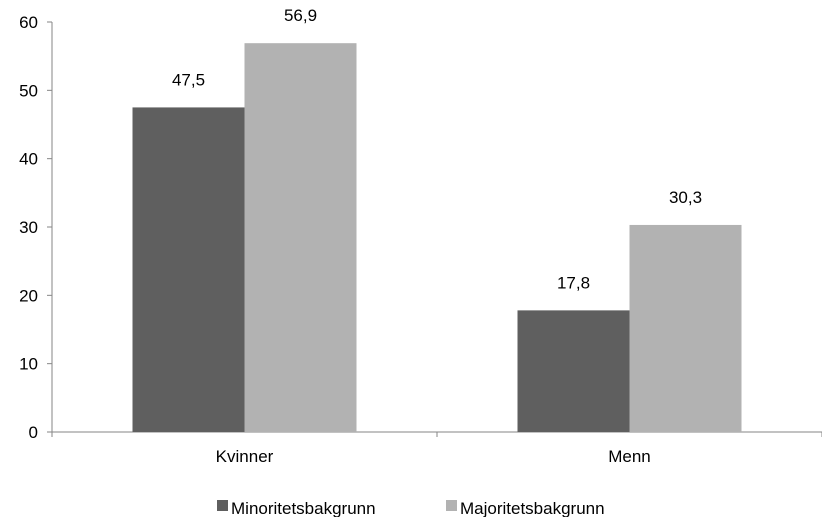 The width and height of the screenshot is (822, 517). What do you see at coordinates (188, 270) in the screenshot?
I see `bar-minoritetsbakgrunn-kvinner` at bounding box center [188, 270].